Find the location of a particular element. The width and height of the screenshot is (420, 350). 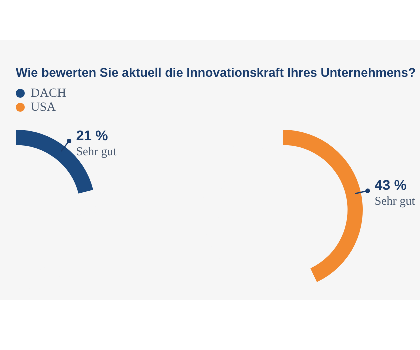

legend-label: USA is located at coordinates (43, 107).